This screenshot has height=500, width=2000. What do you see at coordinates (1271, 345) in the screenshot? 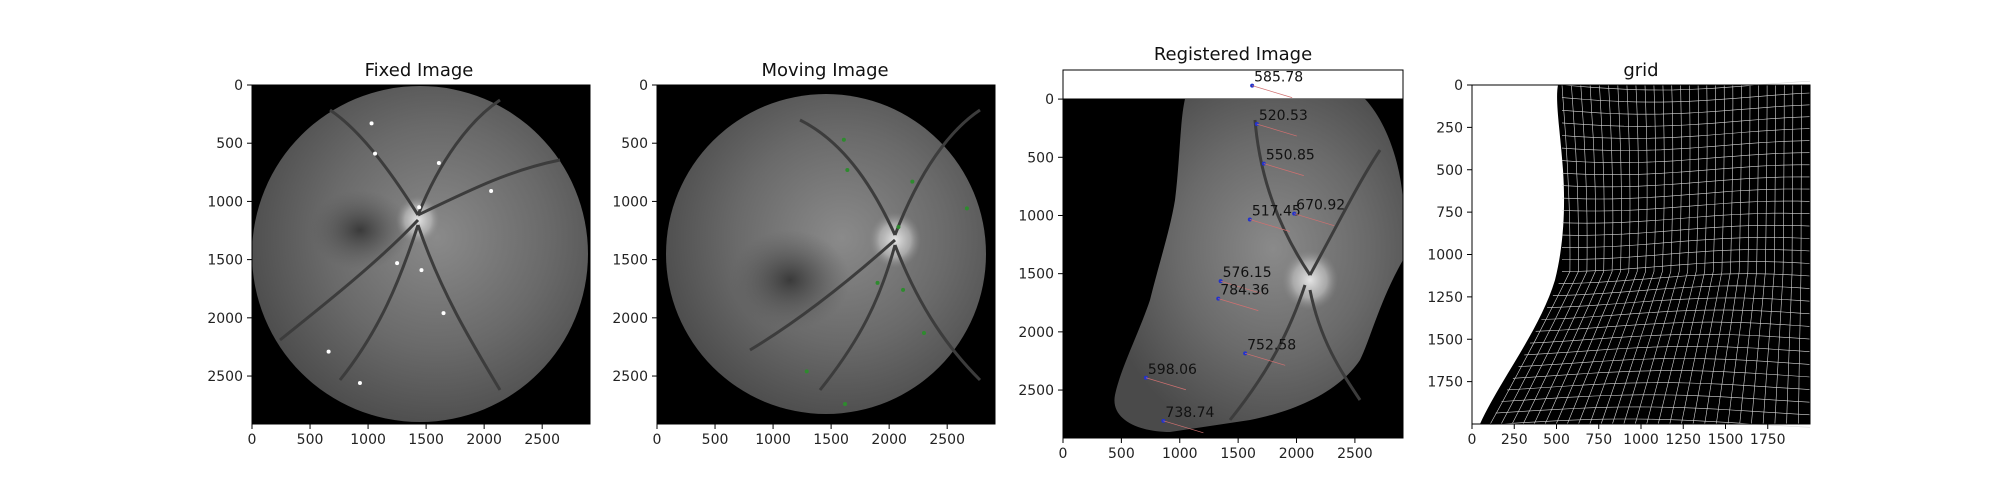
I see `distance-label: 752.58` at bounding box center [1271, 345].